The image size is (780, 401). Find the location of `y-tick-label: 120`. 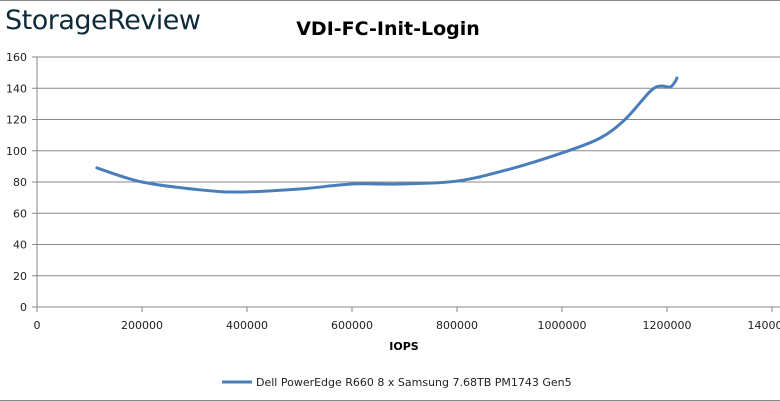

y-tick-label: 120 is located at coordinates (16, 120).